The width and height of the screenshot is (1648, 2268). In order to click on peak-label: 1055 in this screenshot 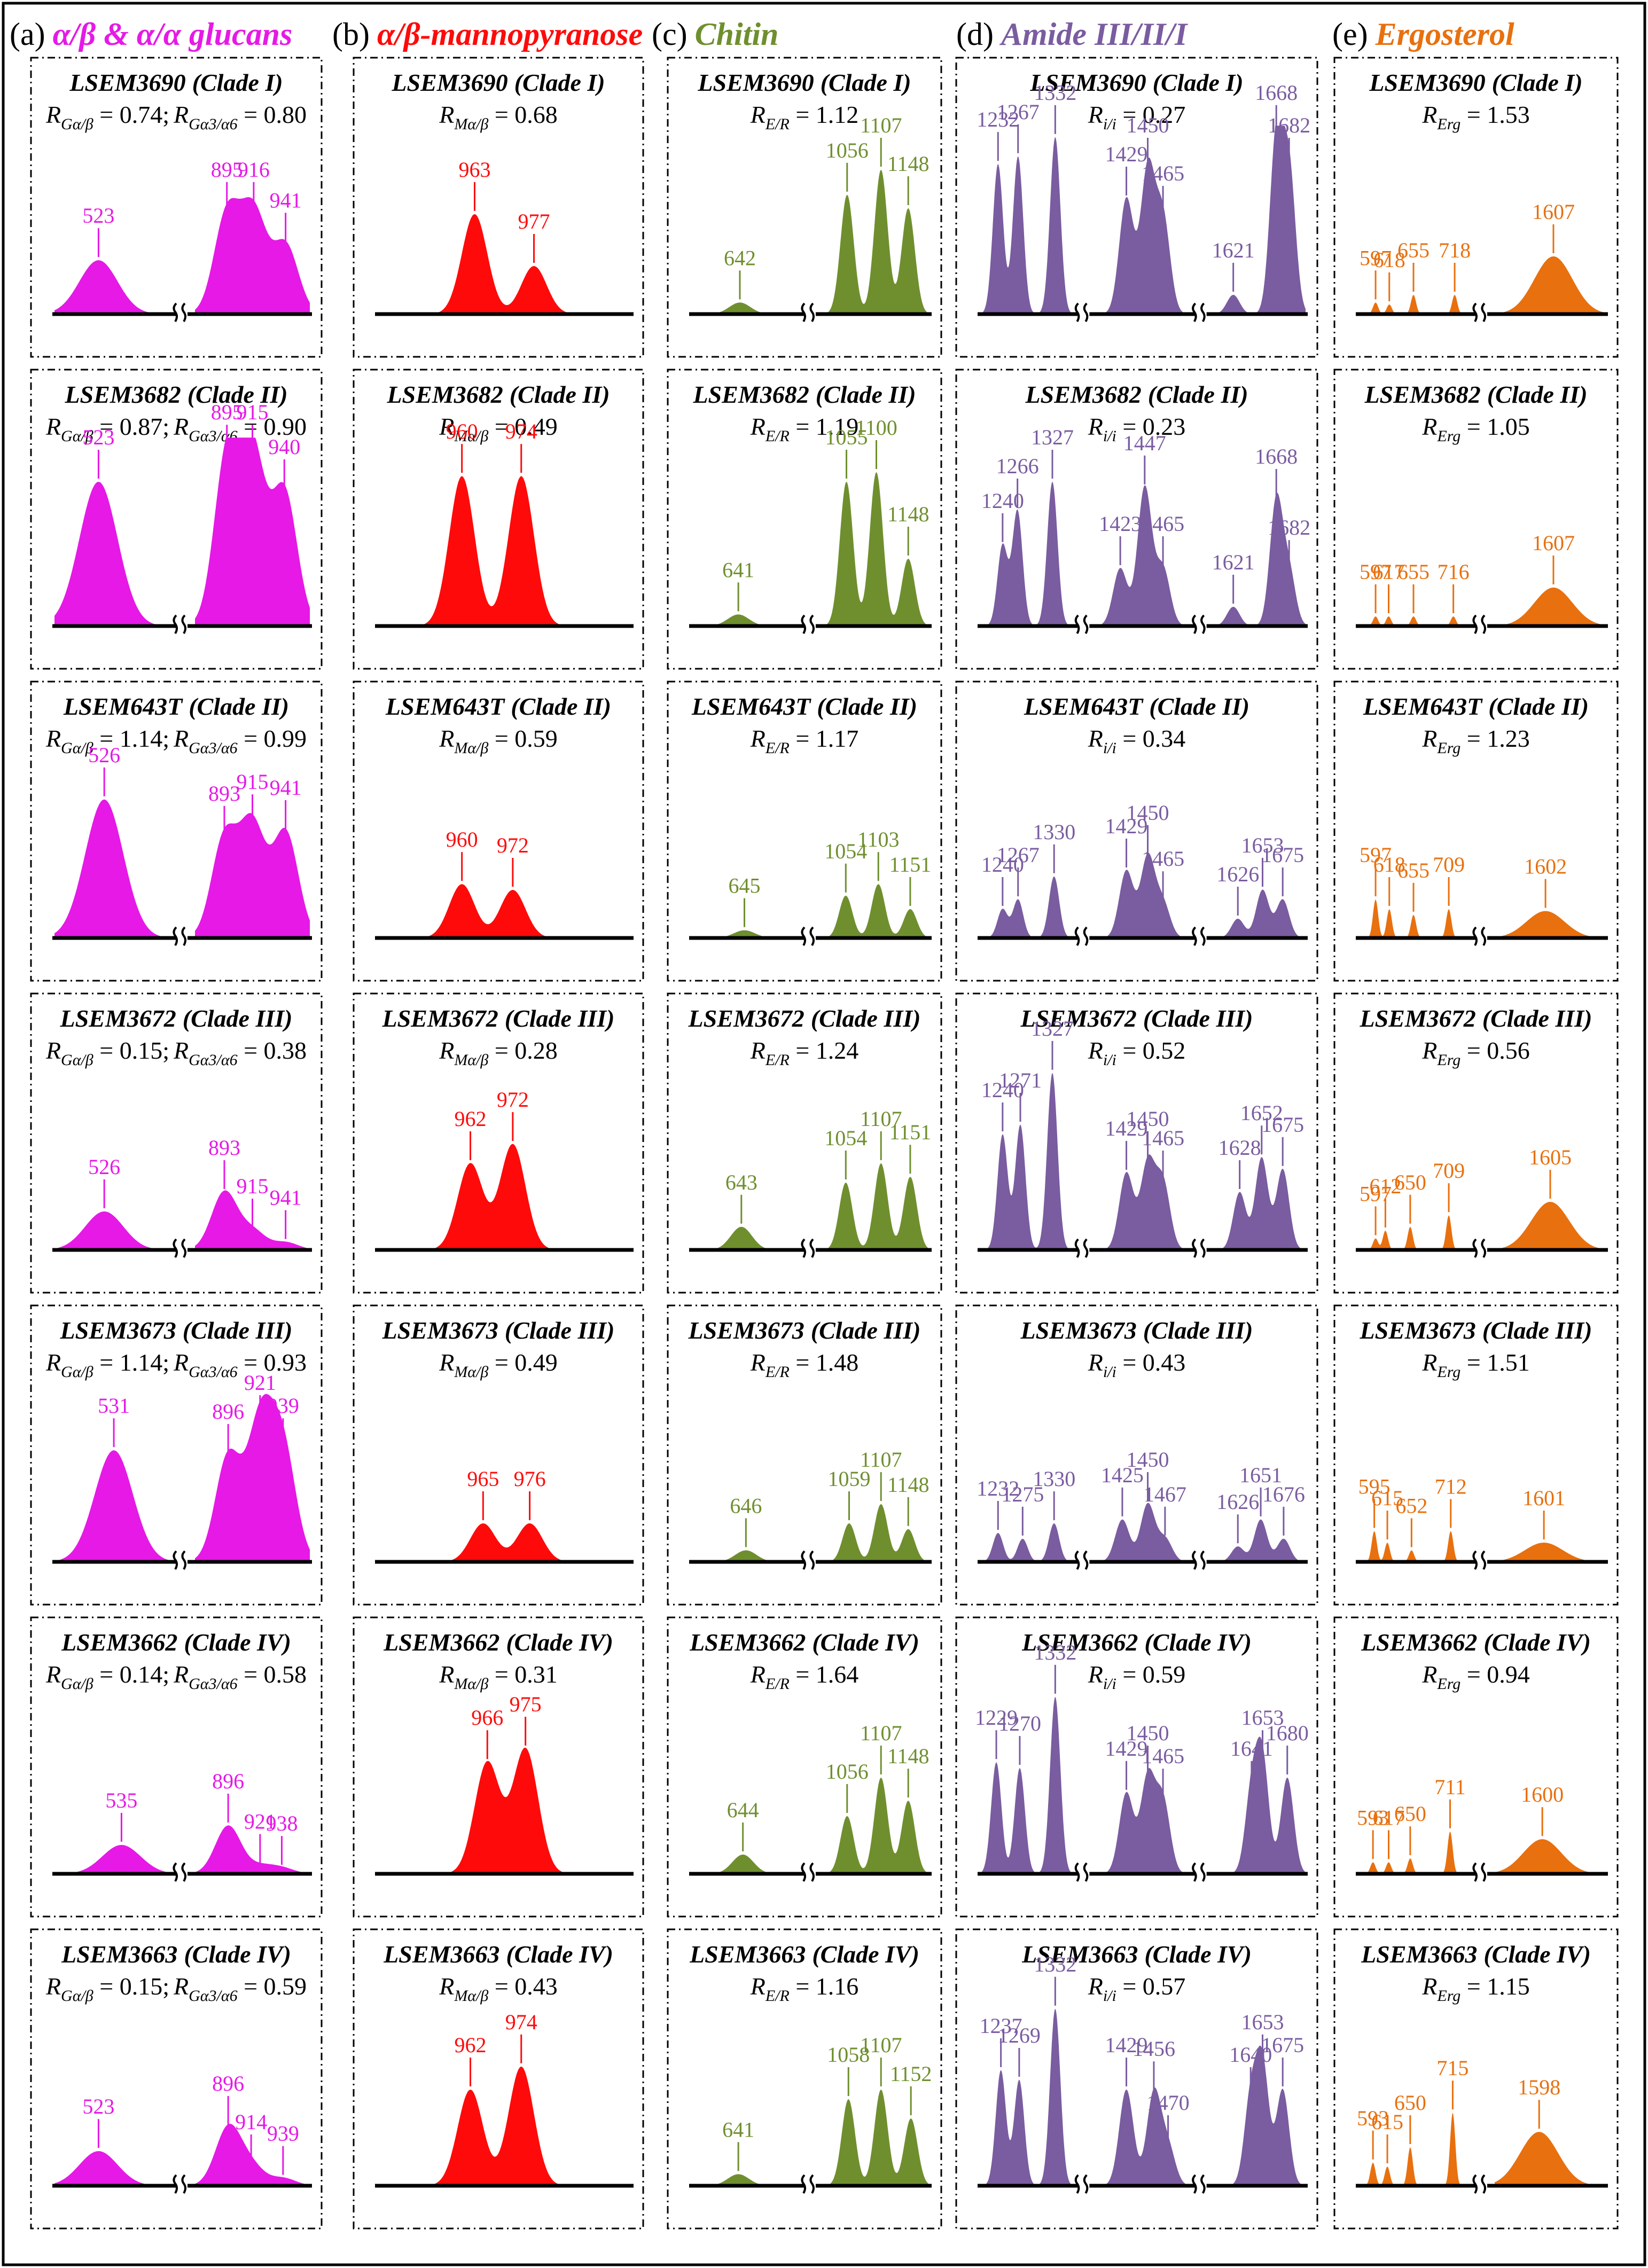, I will do `click(846, 437)`.